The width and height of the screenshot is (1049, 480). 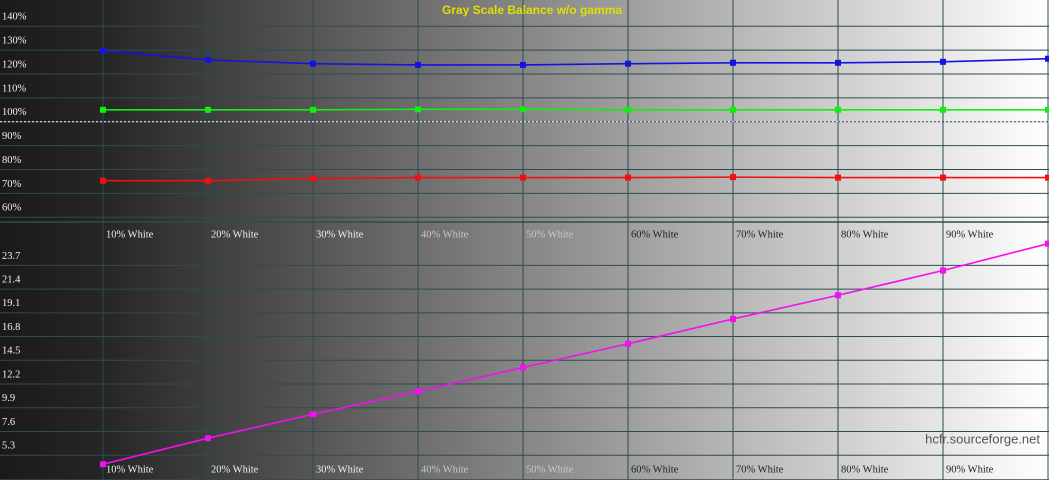 What do you see at coordinates (8, 398) in the screenshot?
I see `y-tick-label: 9.9` at bounding box center [8, 398].